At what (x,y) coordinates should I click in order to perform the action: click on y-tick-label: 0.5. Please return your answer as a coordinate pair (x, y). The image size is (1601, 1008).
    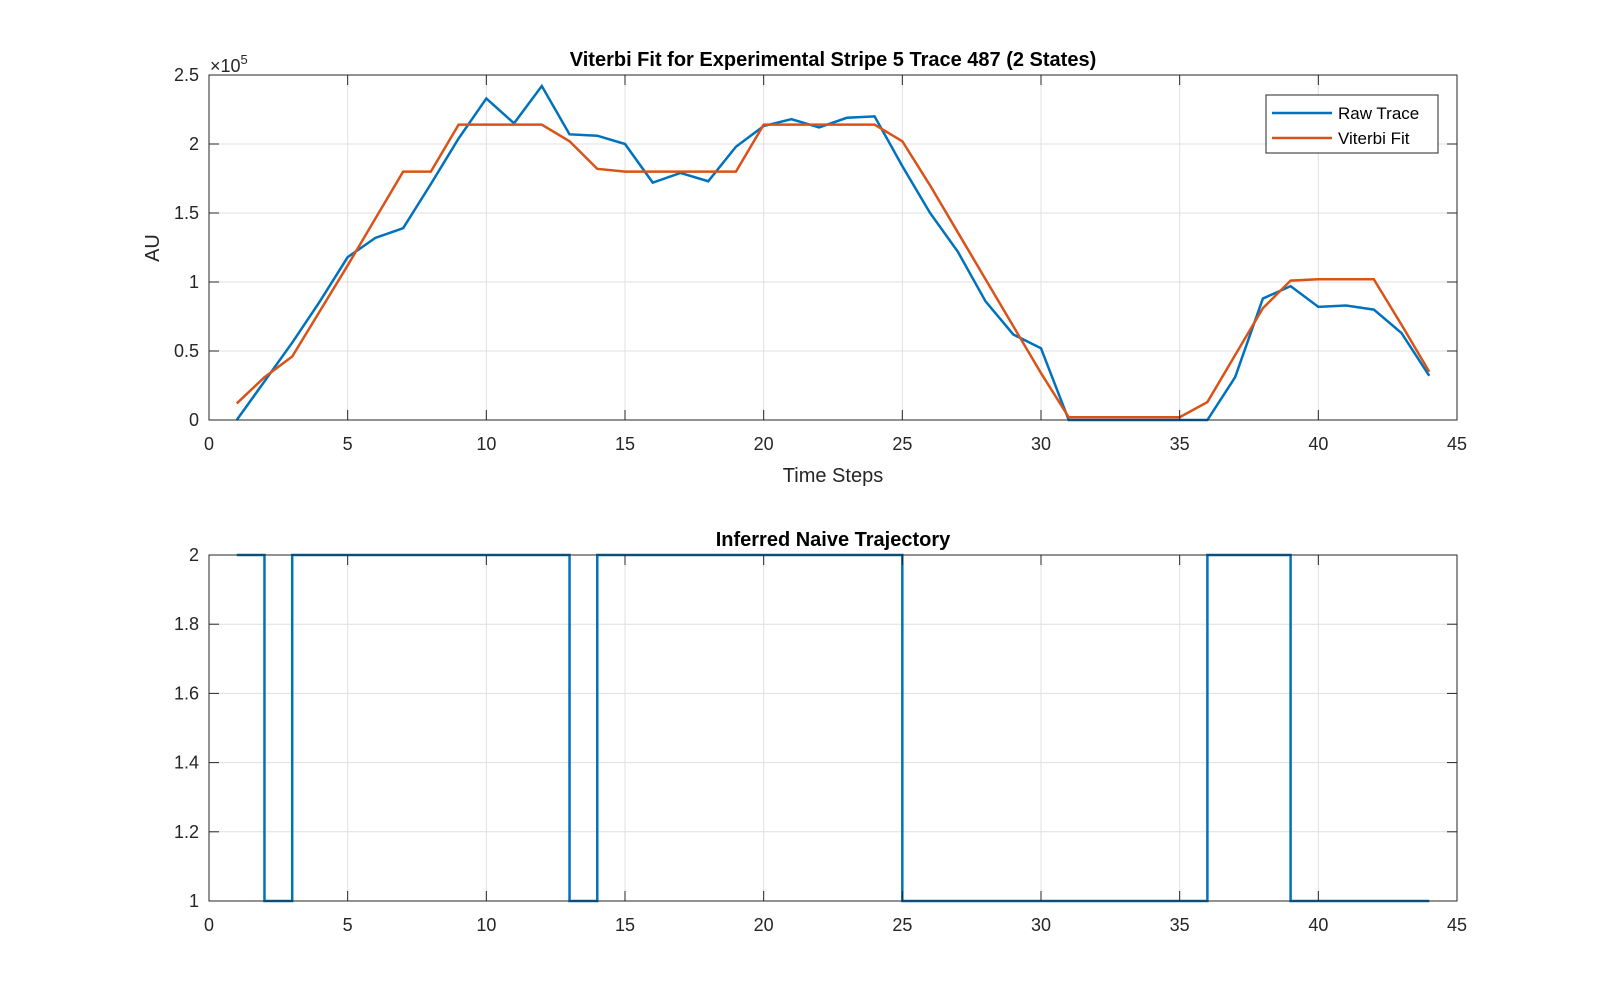
    Looking at the image, I should click on (186, 351).